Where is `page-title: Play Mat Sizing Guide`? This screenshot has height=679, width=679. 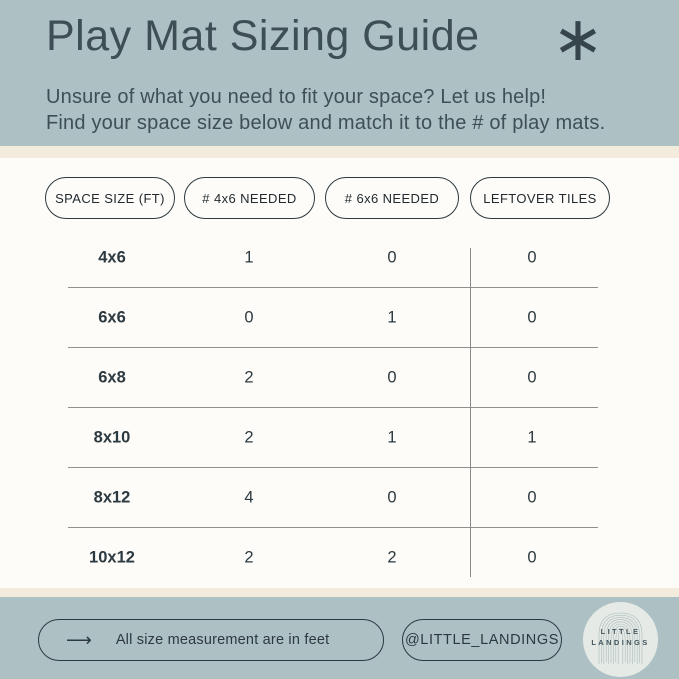
page-title: Play Mat Sizing Guide is located at coordinates (263, 36).